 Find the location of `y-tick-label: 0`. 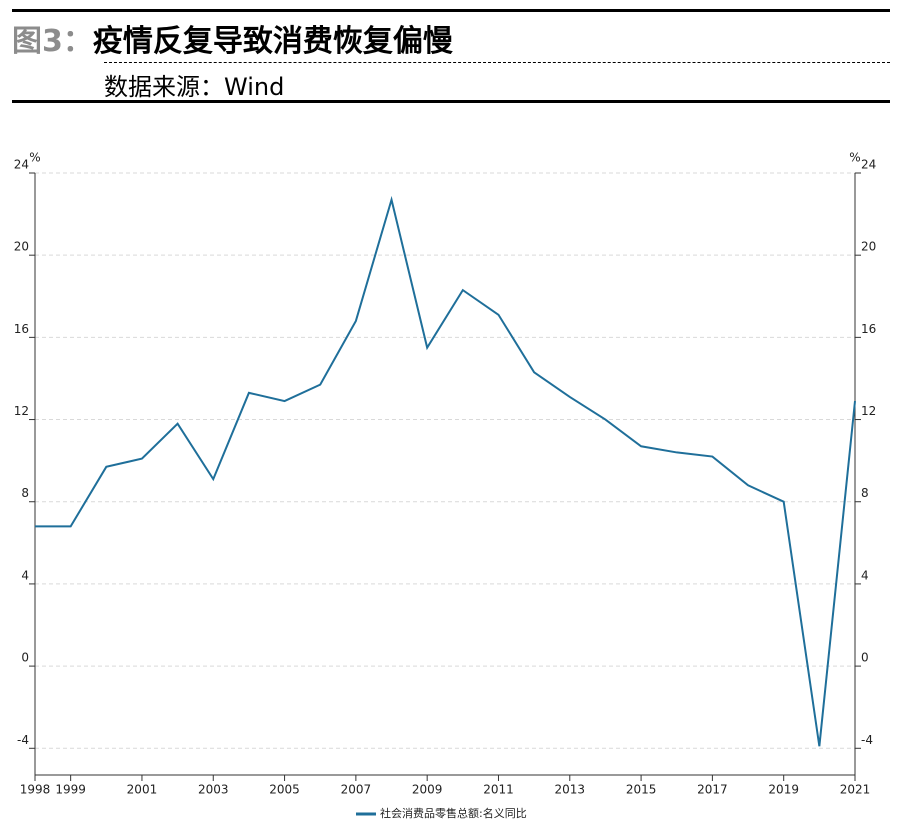

y-tick-label: 0 is located at coordinates (25, 658).